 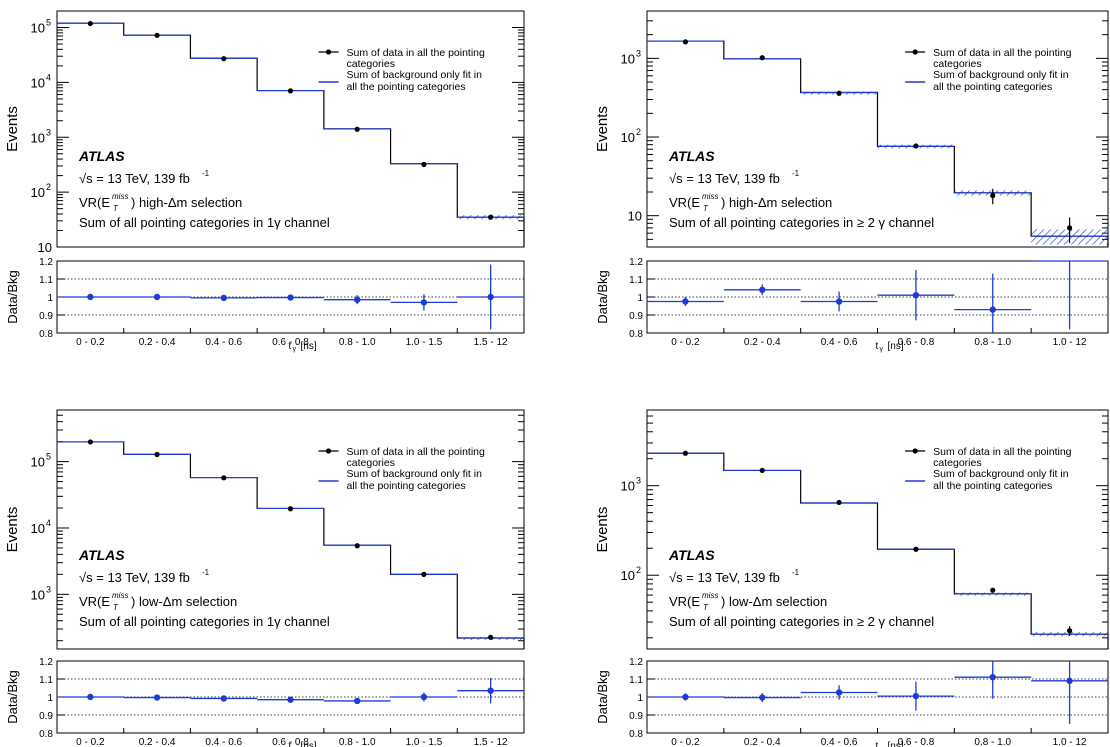 What do you see at coordinates (882, 349) in the screenshot?
I see `x-axis-title-sub: γ` at bounding box center [882, 349].